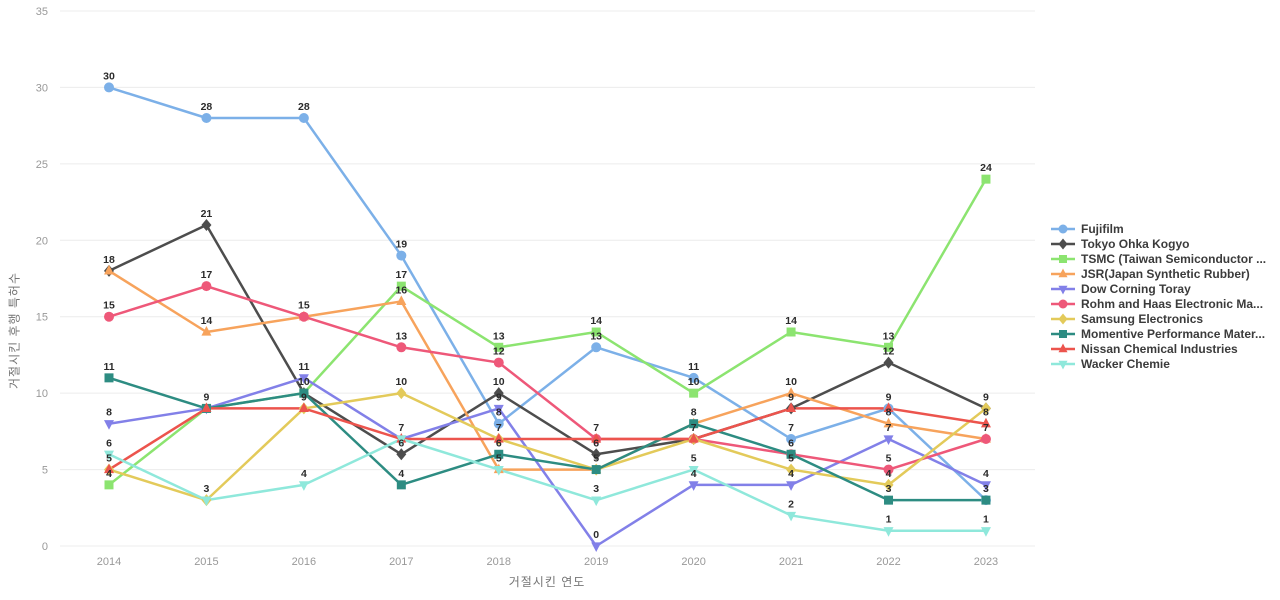 The width and height of the screenshot is (1280, 600). I want to click on legend-item-8: Nissan Chemical Industries, so click(1158, 349).